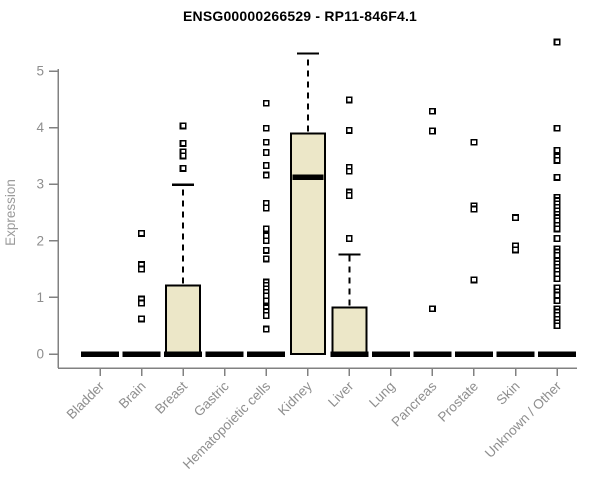 The height and width of the screenshot is (500, 600). I want to click on y-tick-label: 2, so click(40, 240).